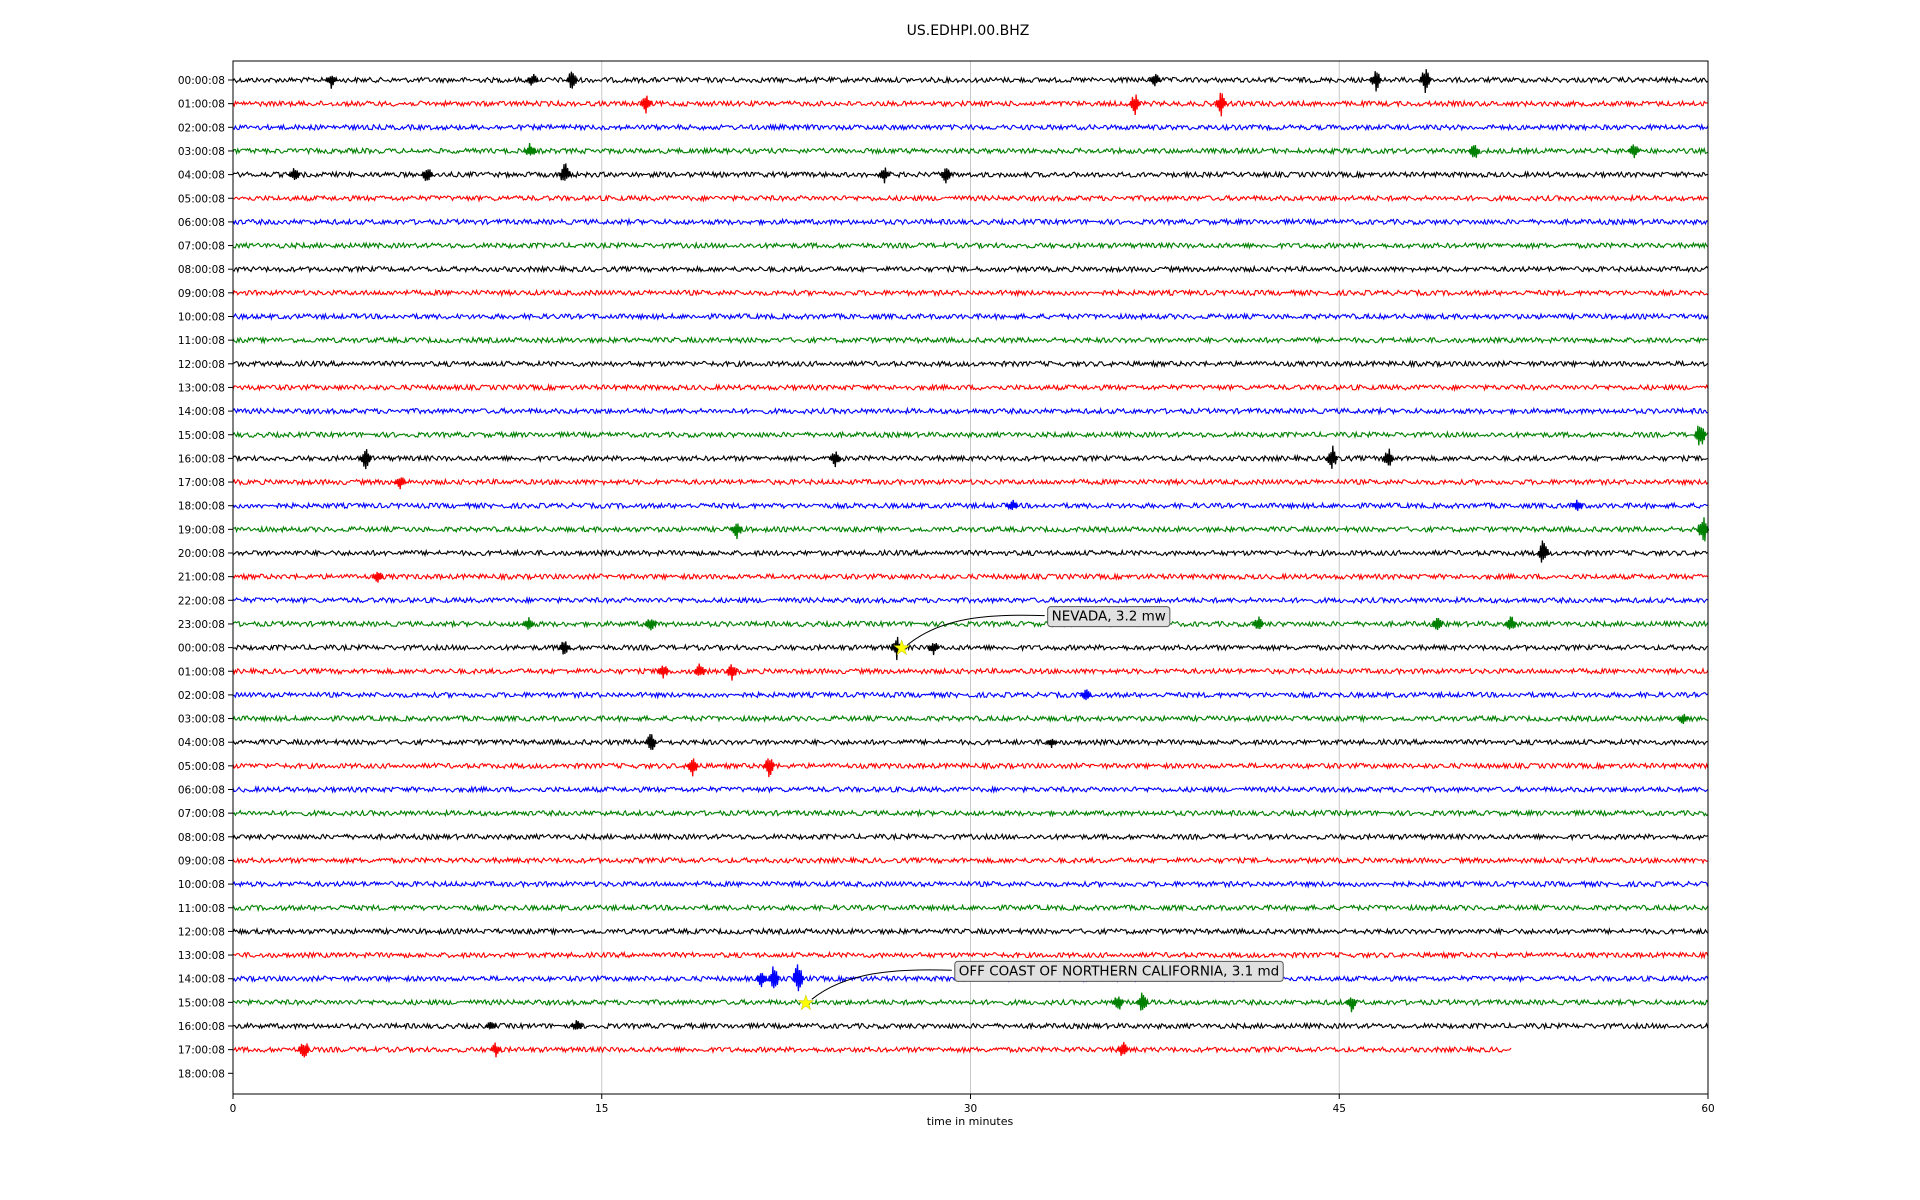  Describe the element at coordinates (201, 459) in the screenshot. I see `row-label: 16:00:08` at that location.